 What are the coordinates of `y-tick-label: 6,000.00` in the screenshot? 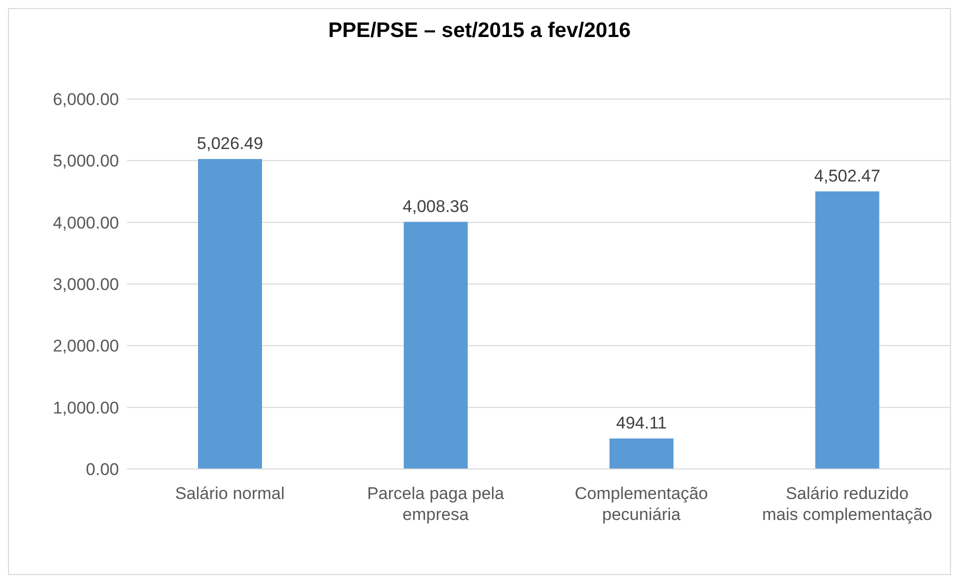 It's located at (85, 100).